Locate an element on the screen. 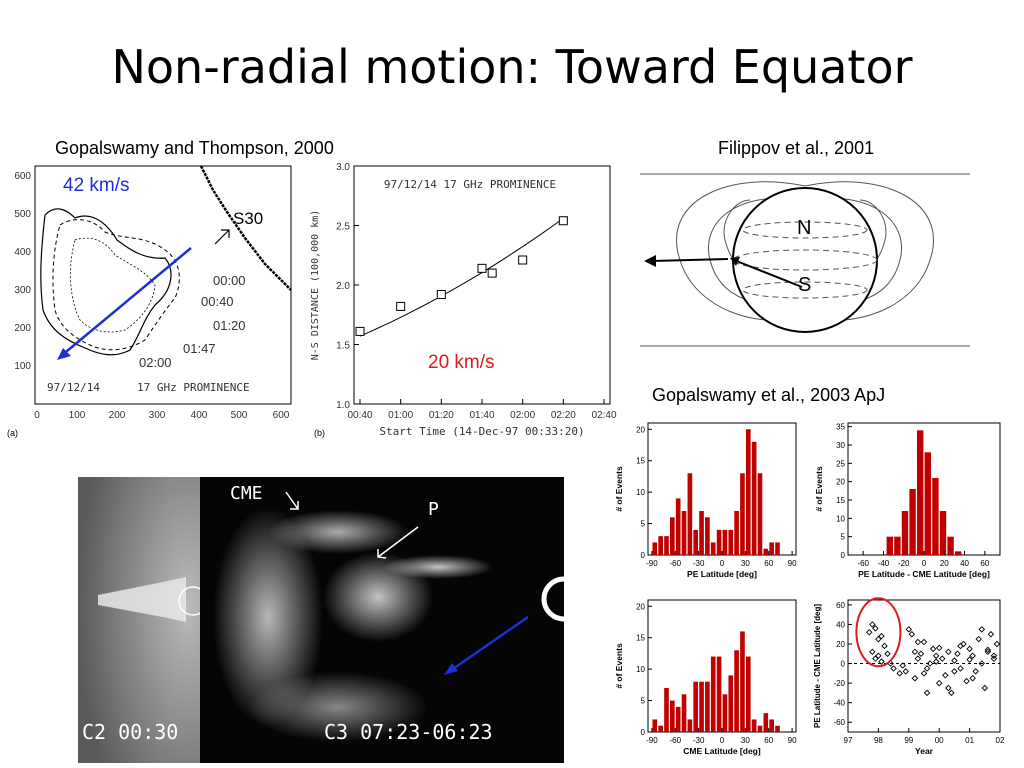  panel-b-xtick: 02:00 is located at coordinates (522, 415).